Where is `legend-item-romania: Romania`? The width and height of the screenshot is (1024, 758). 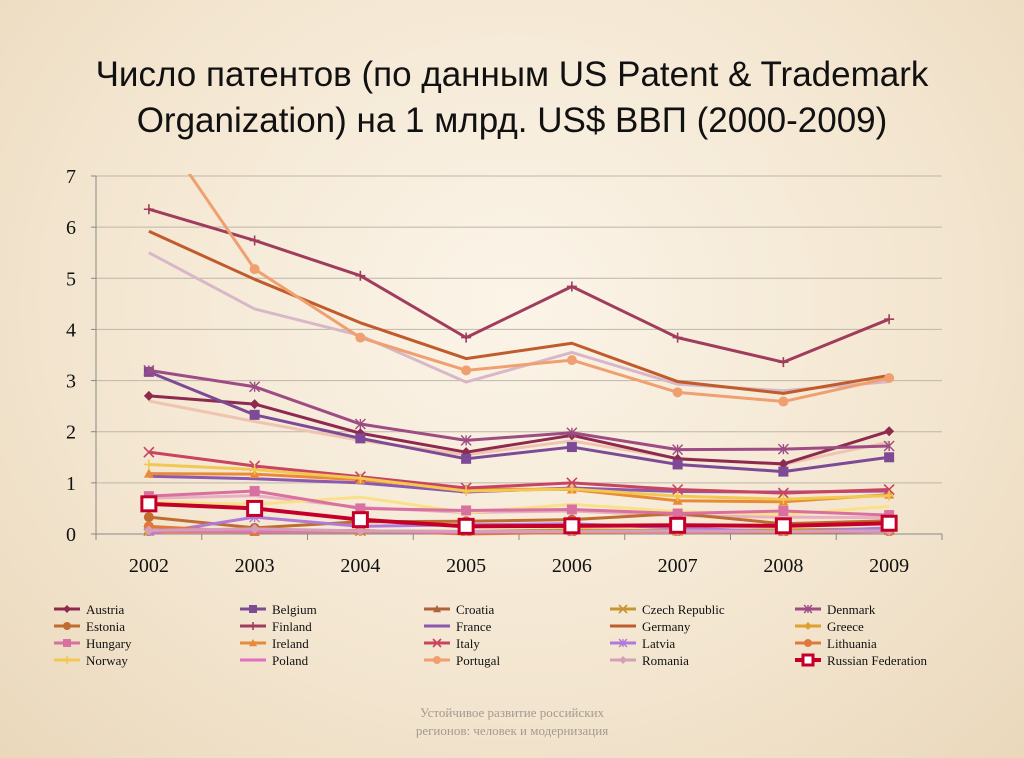 legend-item-romania: Romania is located at coordinates (649, 660).